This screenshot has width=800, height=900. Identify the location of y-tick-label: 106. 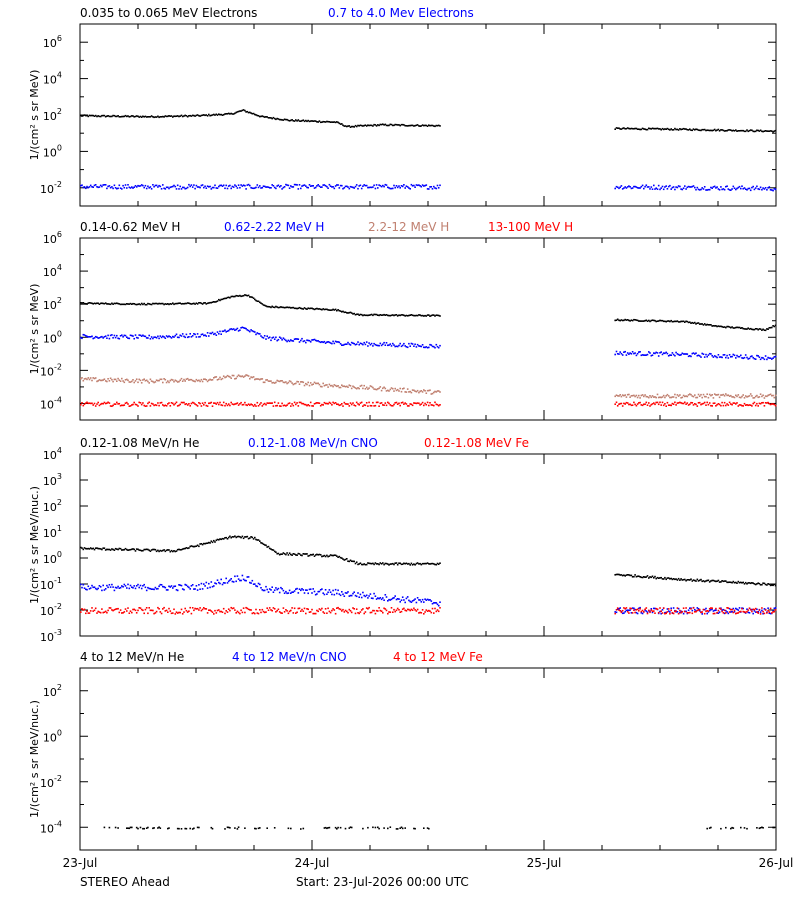
(52, 42).